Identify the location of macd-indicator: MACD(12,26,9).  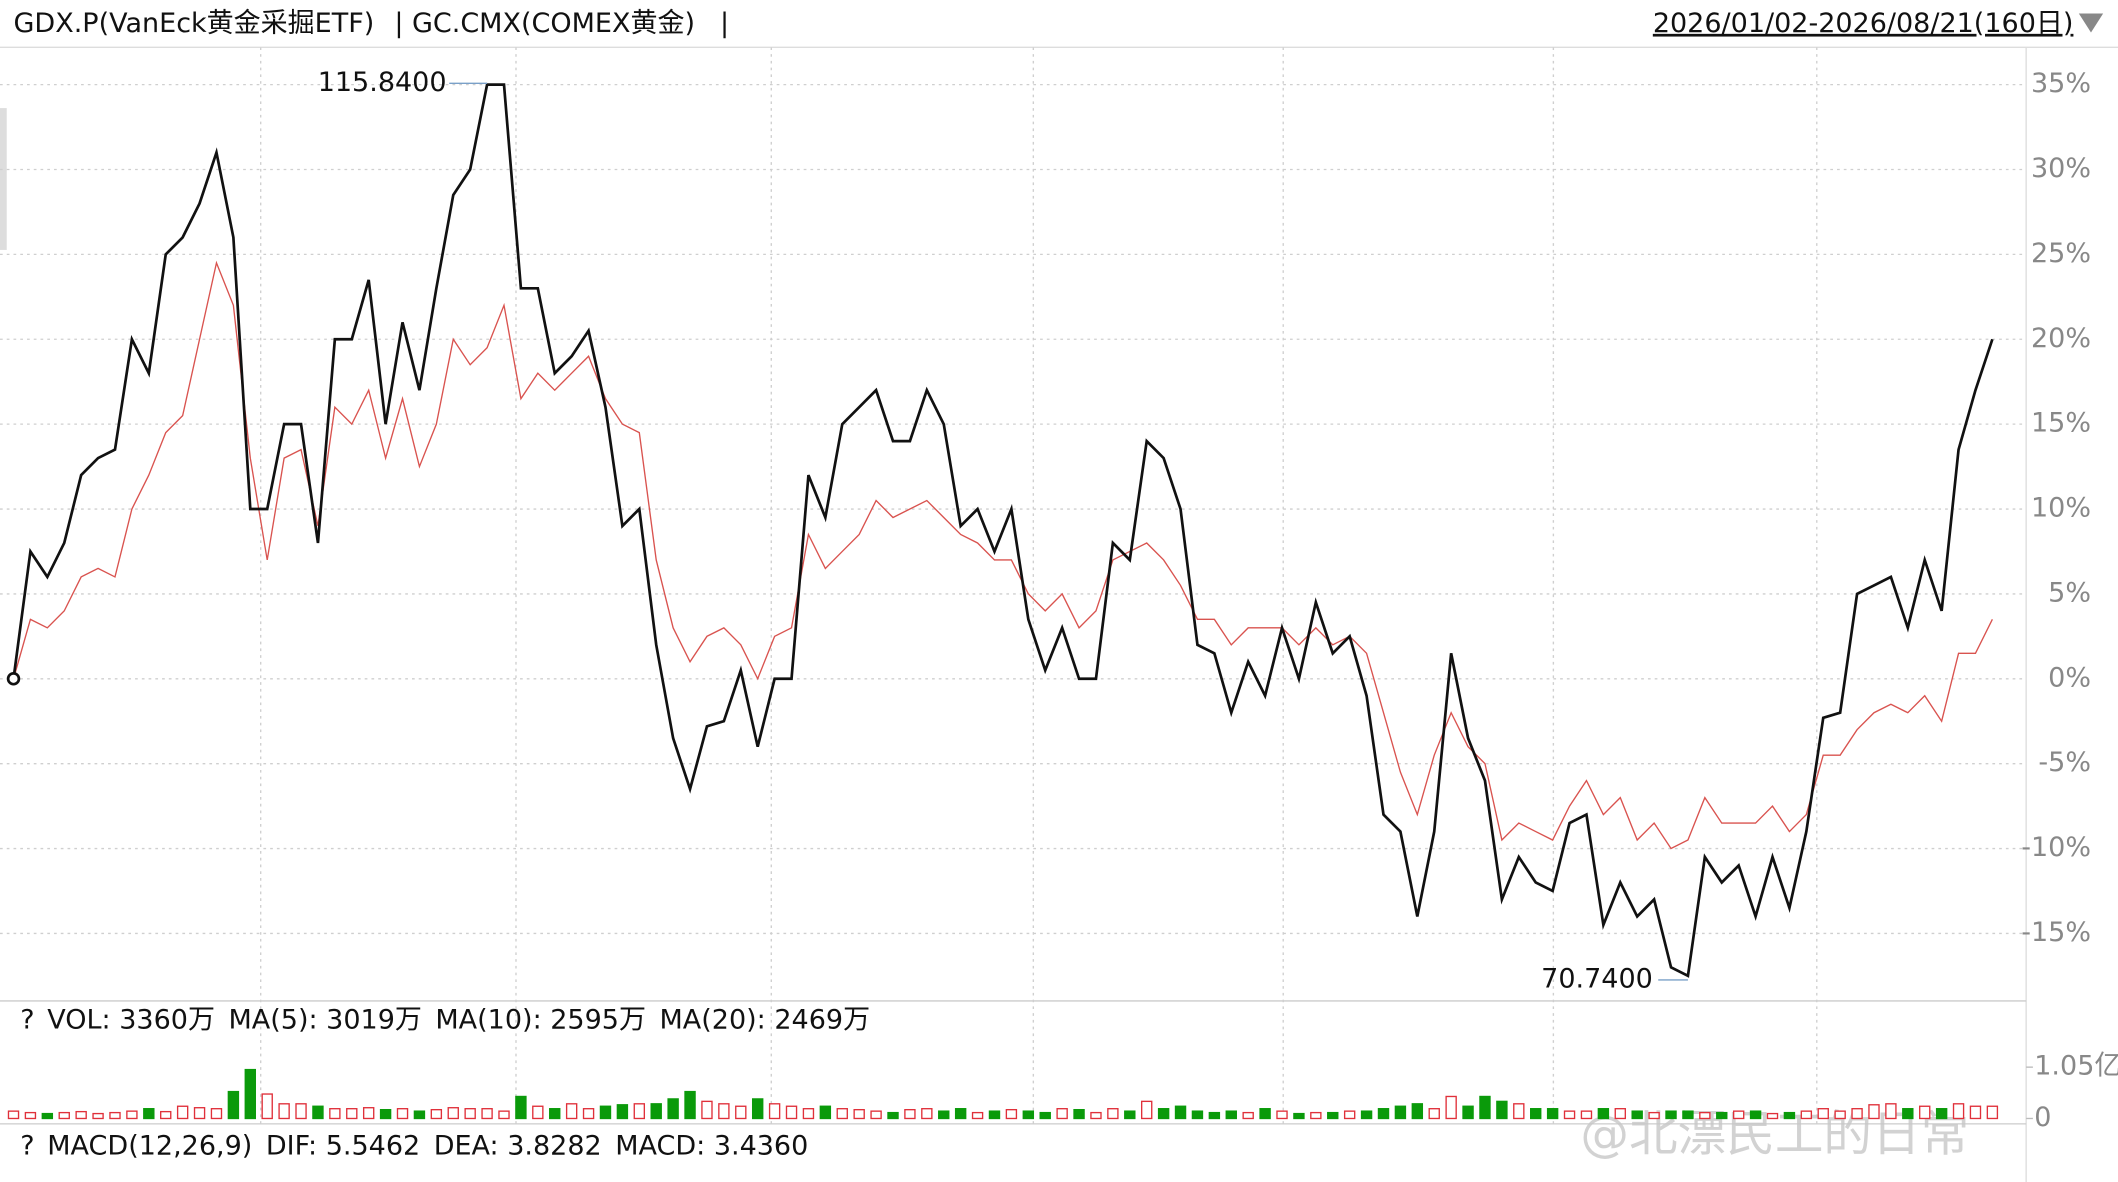
(149, 1145).